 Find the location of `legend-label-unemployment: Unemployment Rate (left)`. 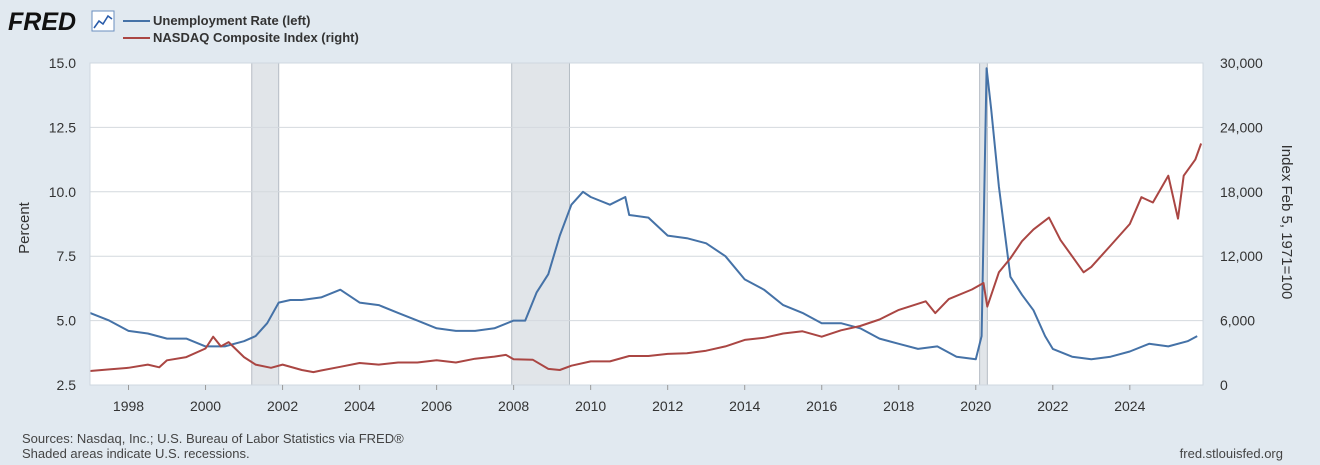

legend-label-unemployment: Unemployment Rate (left) is located at coordinates (231, 20).